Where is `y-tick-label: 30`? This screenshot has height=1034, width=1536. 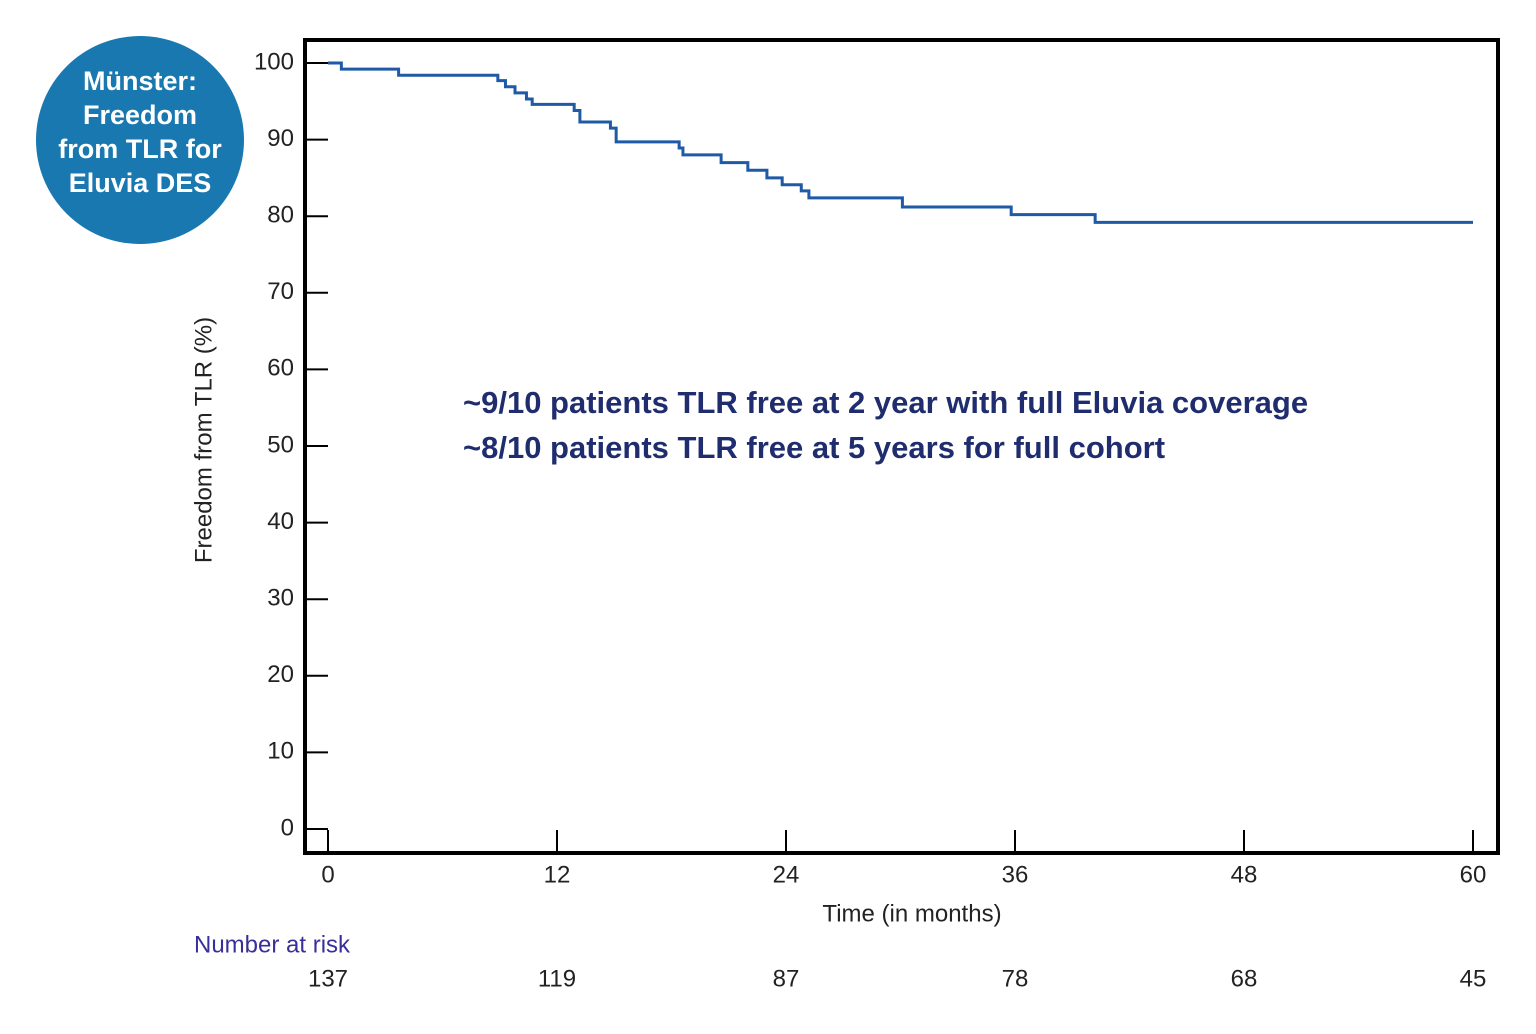 y-tick-label: 30 is located at coordinates (280, 598).